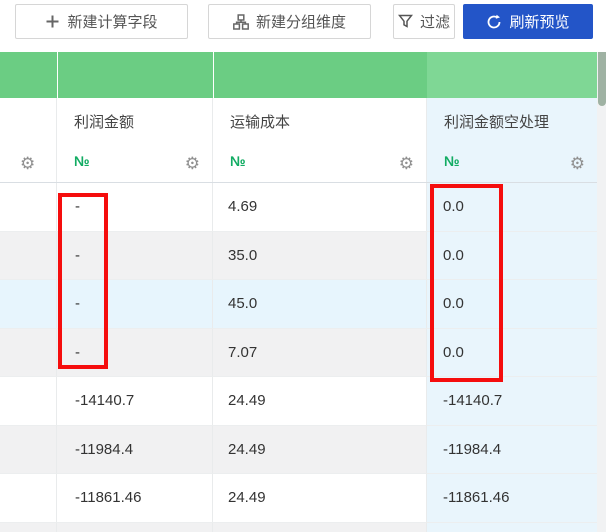  What do you see at coordinates (512, 140) in the screenshot?
I see `column-header-profit-null-handled: 利润金额空处理 № ⚙` at bounding box center [512, 140].